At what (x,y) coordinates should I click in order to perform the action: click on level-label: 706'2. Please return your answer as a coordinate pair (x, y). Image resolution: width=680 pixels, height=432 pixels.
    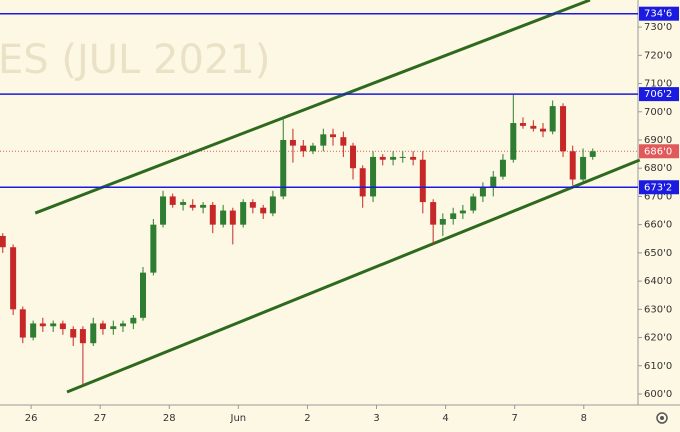
    Looking at the image, I should click on (658, 94).